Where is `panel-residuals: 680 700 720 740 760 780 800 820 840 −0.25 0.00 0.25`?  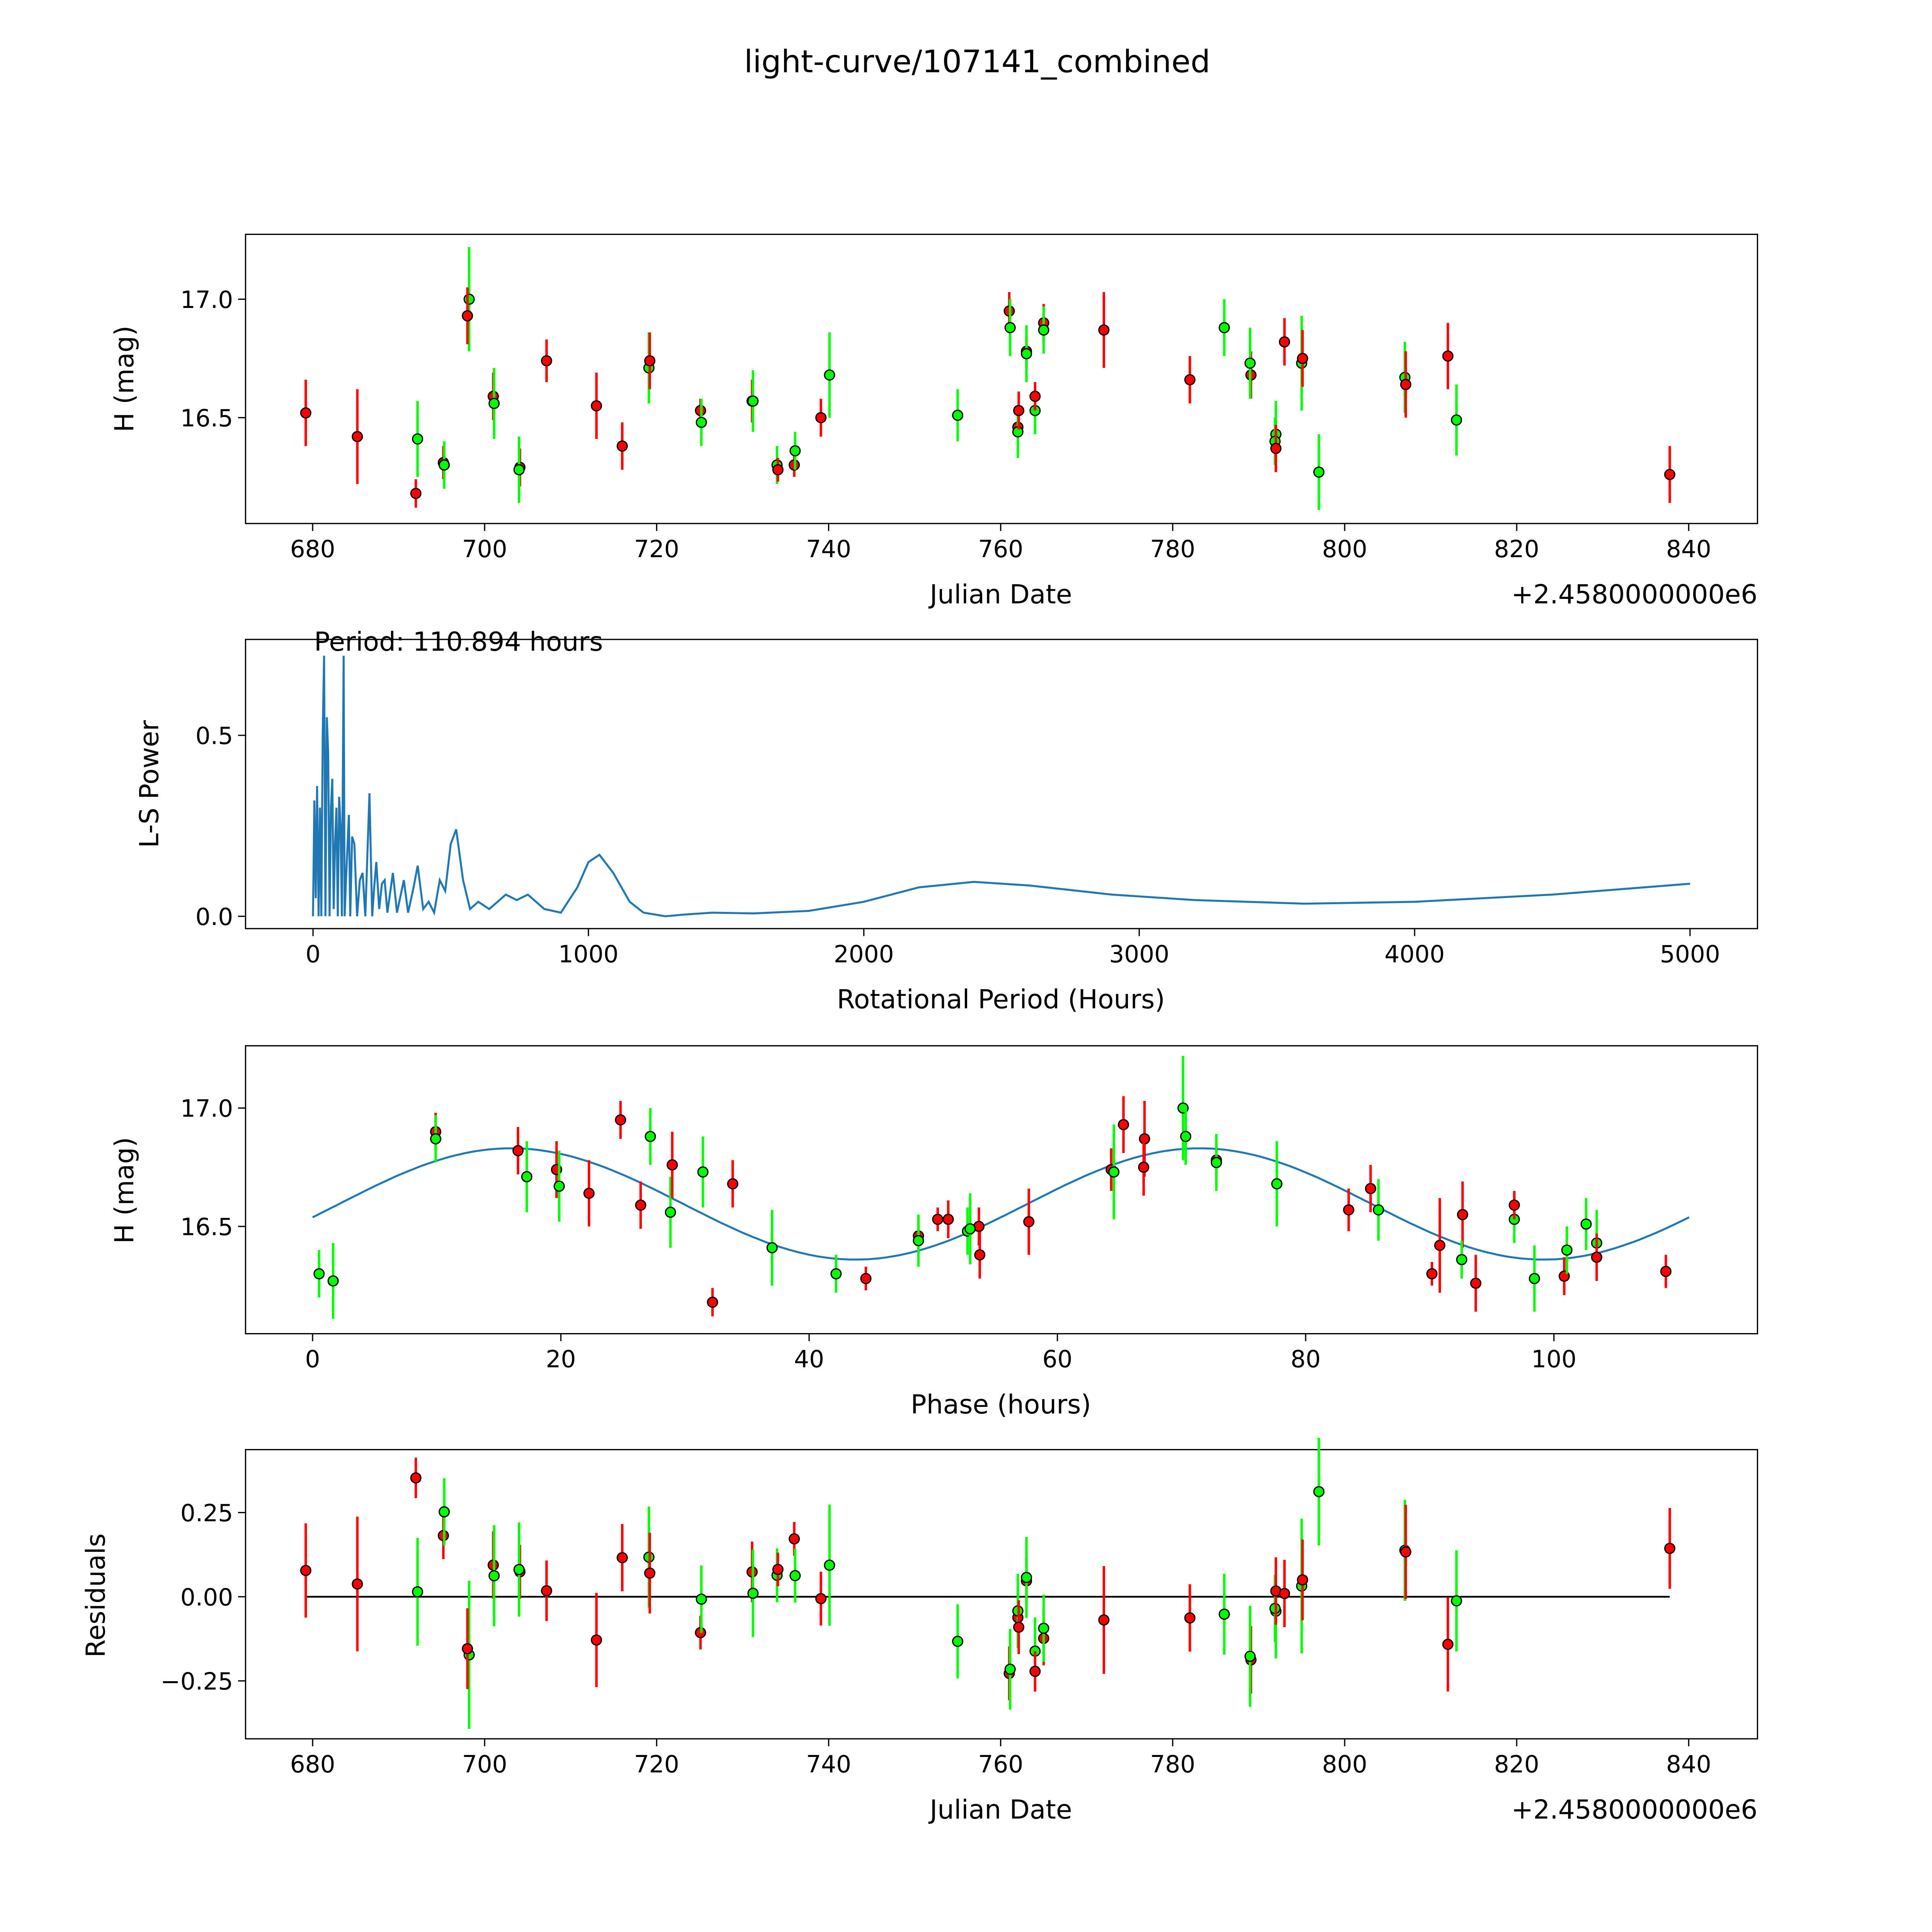
panel-residuals: 680 700 720 740 760 780 800 820 840 −0.25 0.00 0.25 is located at coordinates (959, 1608).